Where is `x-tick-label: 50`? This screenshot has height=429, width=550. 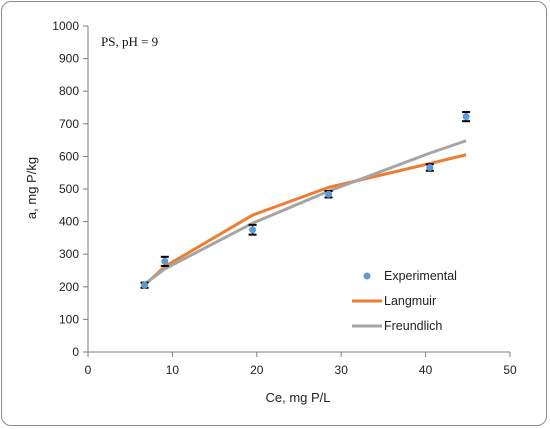 x-tick-label: 50 is located at coordinates (510, 370).